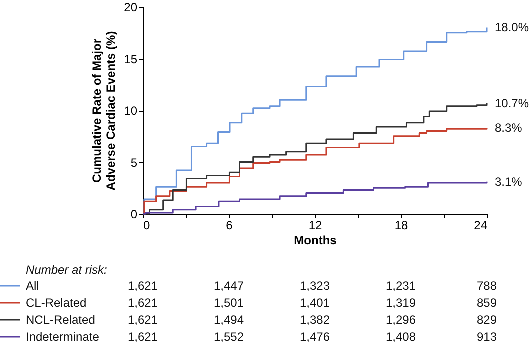 This screenshot has width=530, height=346. I want to click on y-tick-label: 10, so click(131, 111).